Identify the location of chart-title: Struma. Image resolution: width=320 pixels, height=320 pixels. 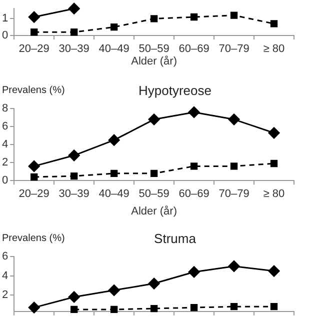
(175, 238).